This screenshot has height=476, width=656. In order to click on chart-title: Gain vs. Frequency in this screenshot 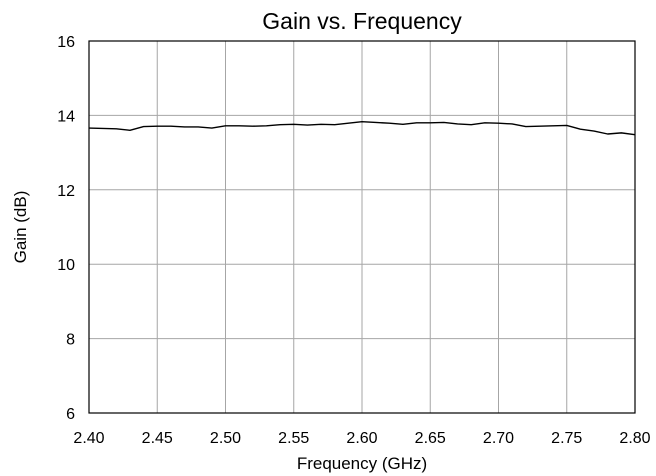, I will do `click(362, 21)`.